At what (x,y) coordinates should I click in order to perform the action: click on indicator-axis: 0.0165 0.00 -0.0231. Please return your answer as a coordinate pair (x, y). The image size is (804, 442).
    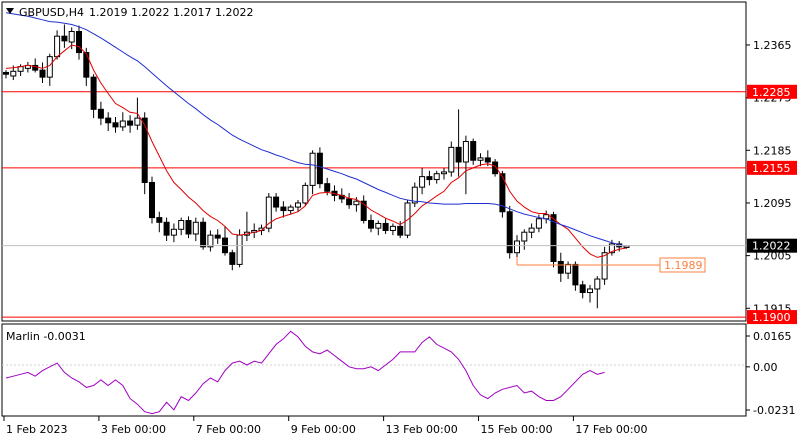
    Looking at the image, I should click on (770, 373).